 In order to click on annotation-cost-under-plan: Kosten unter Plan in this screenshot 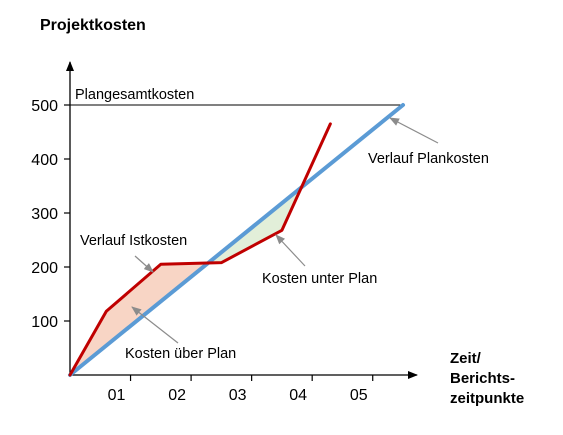, I will do `click(319, 279)`.